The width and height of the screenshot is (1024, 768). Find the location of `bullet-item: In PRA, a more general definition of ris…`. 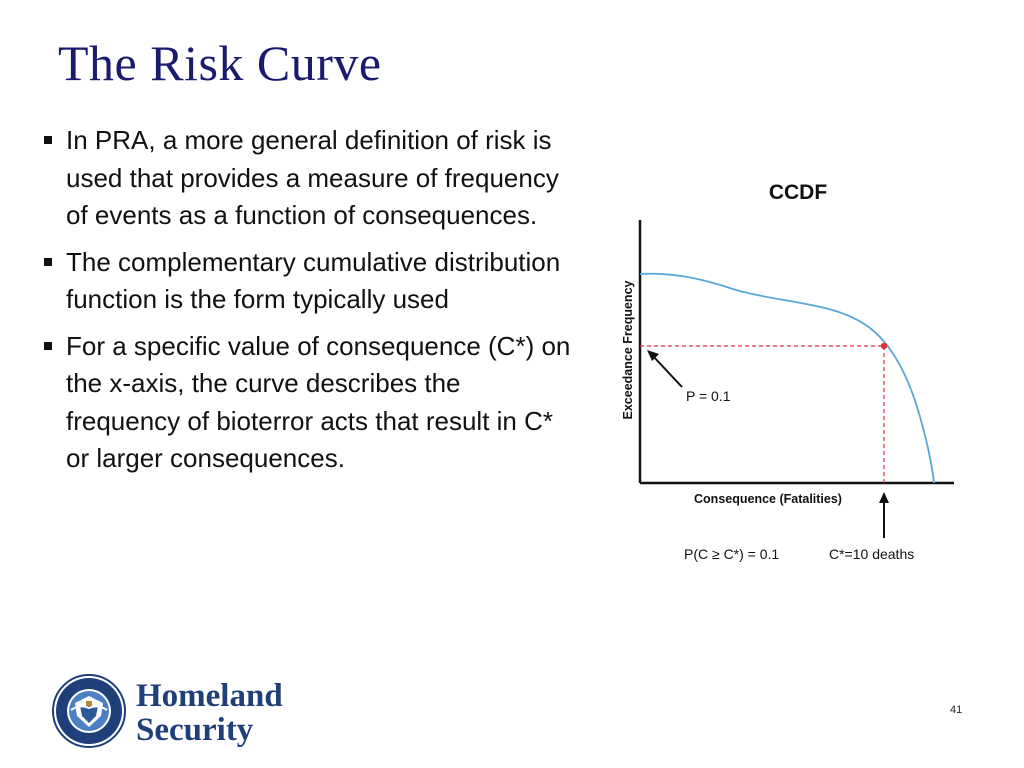

bullet-item: In PRA, a more general definition of ris… is located at coordinates (310, 178).